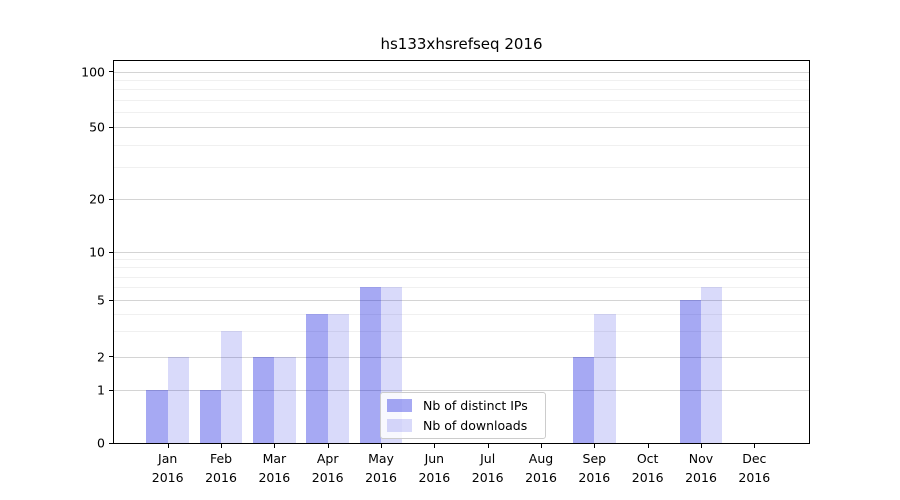 This screenshot has width=900, height=500. What do you see at coordinates (605, 378) in the screenshot?
I see `bar-downloads-sep` at bounding box center [605, 378].